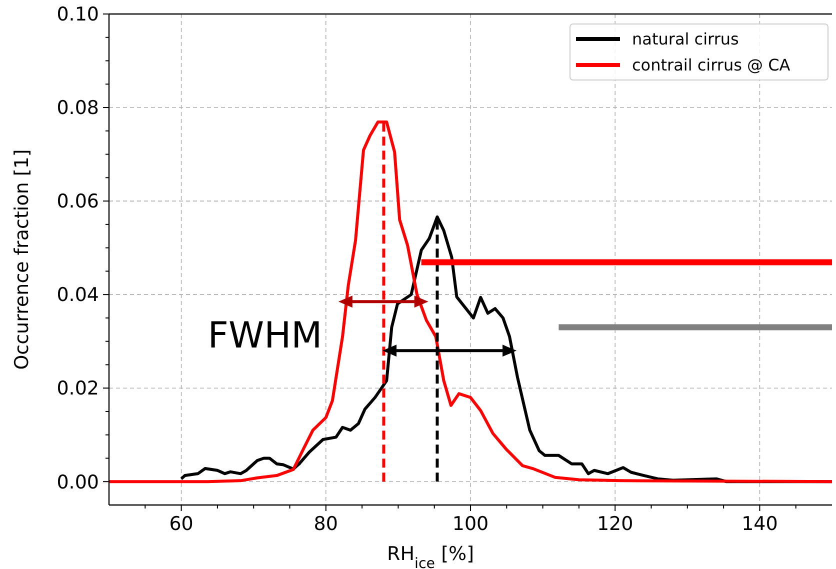  I want to click on x-tick-label: 120, so click(615, 524).